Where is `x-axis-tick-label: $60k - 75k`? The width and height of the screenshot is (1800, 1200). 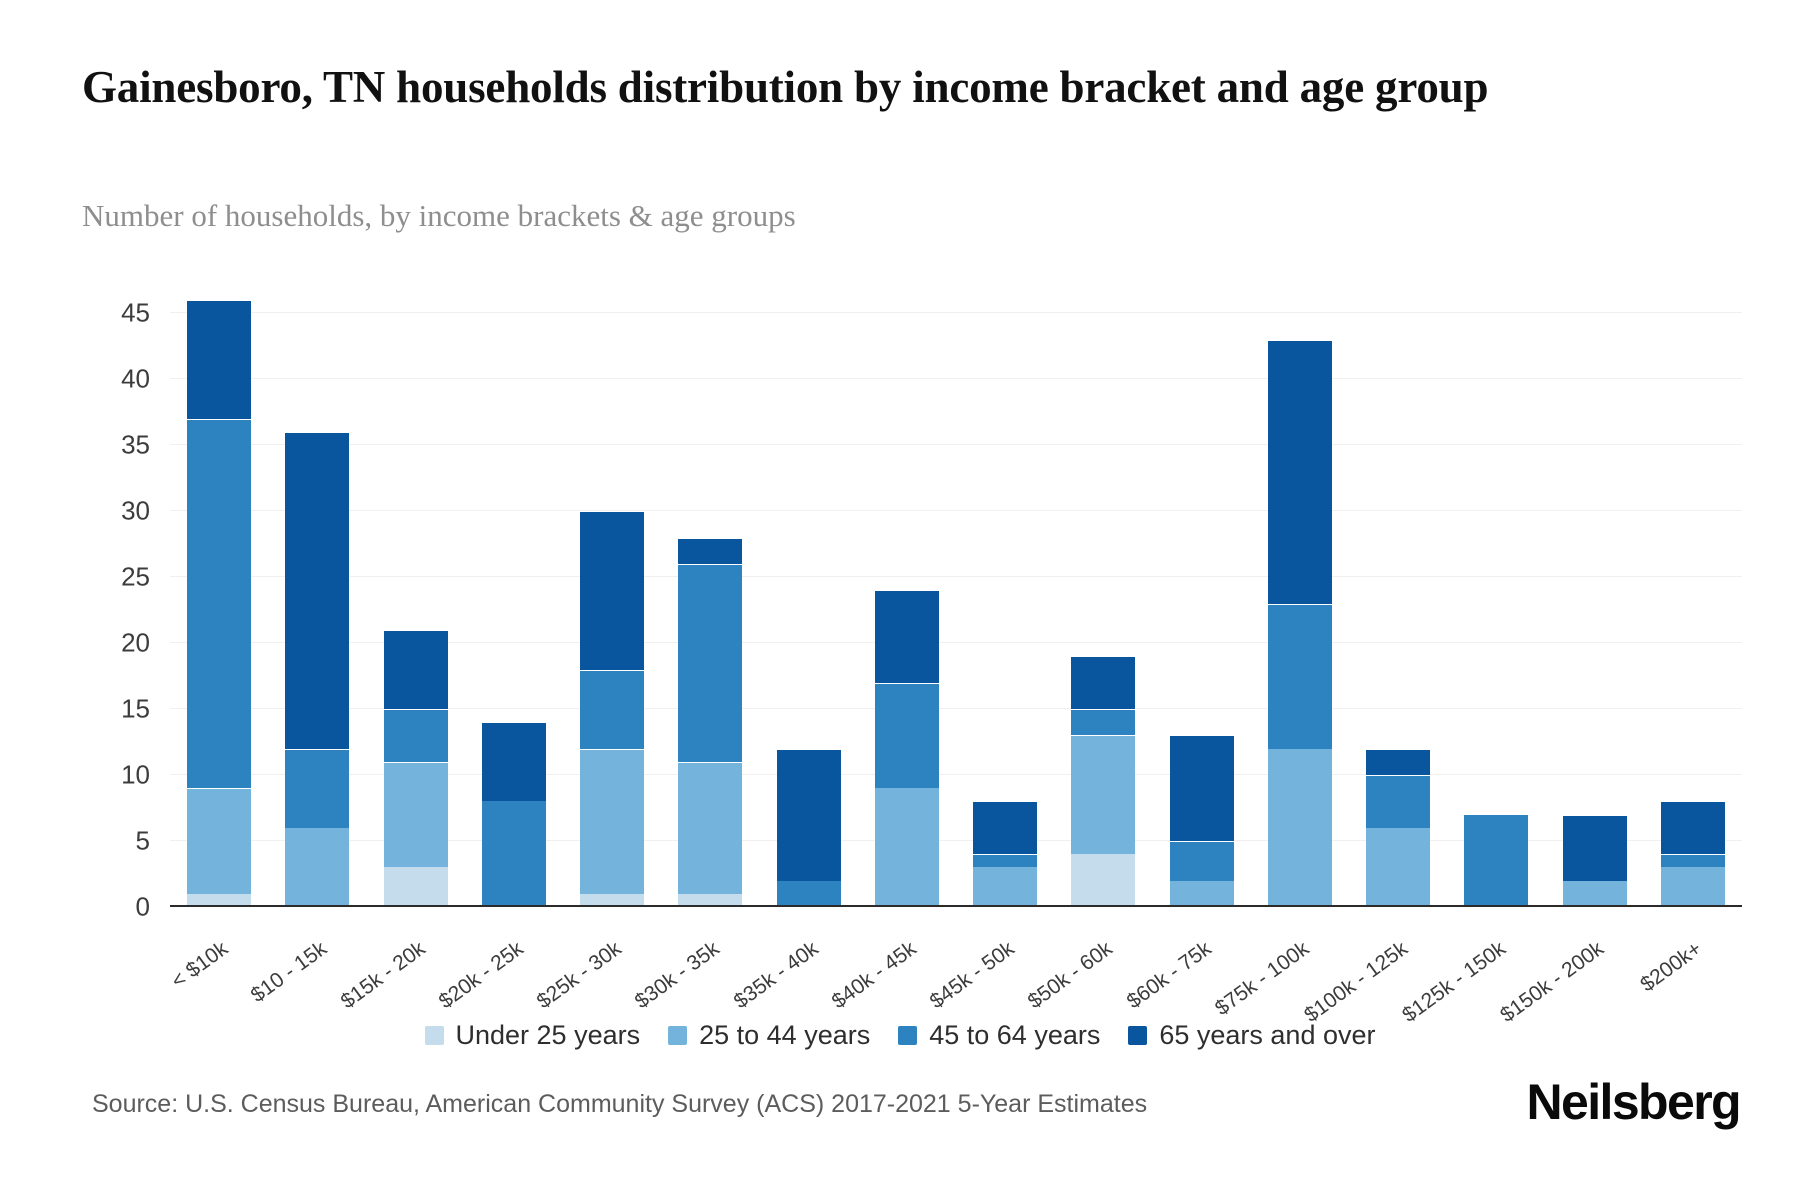
x-axis-tick-label: $60k - 75k is located at coordinates (1169, 975).